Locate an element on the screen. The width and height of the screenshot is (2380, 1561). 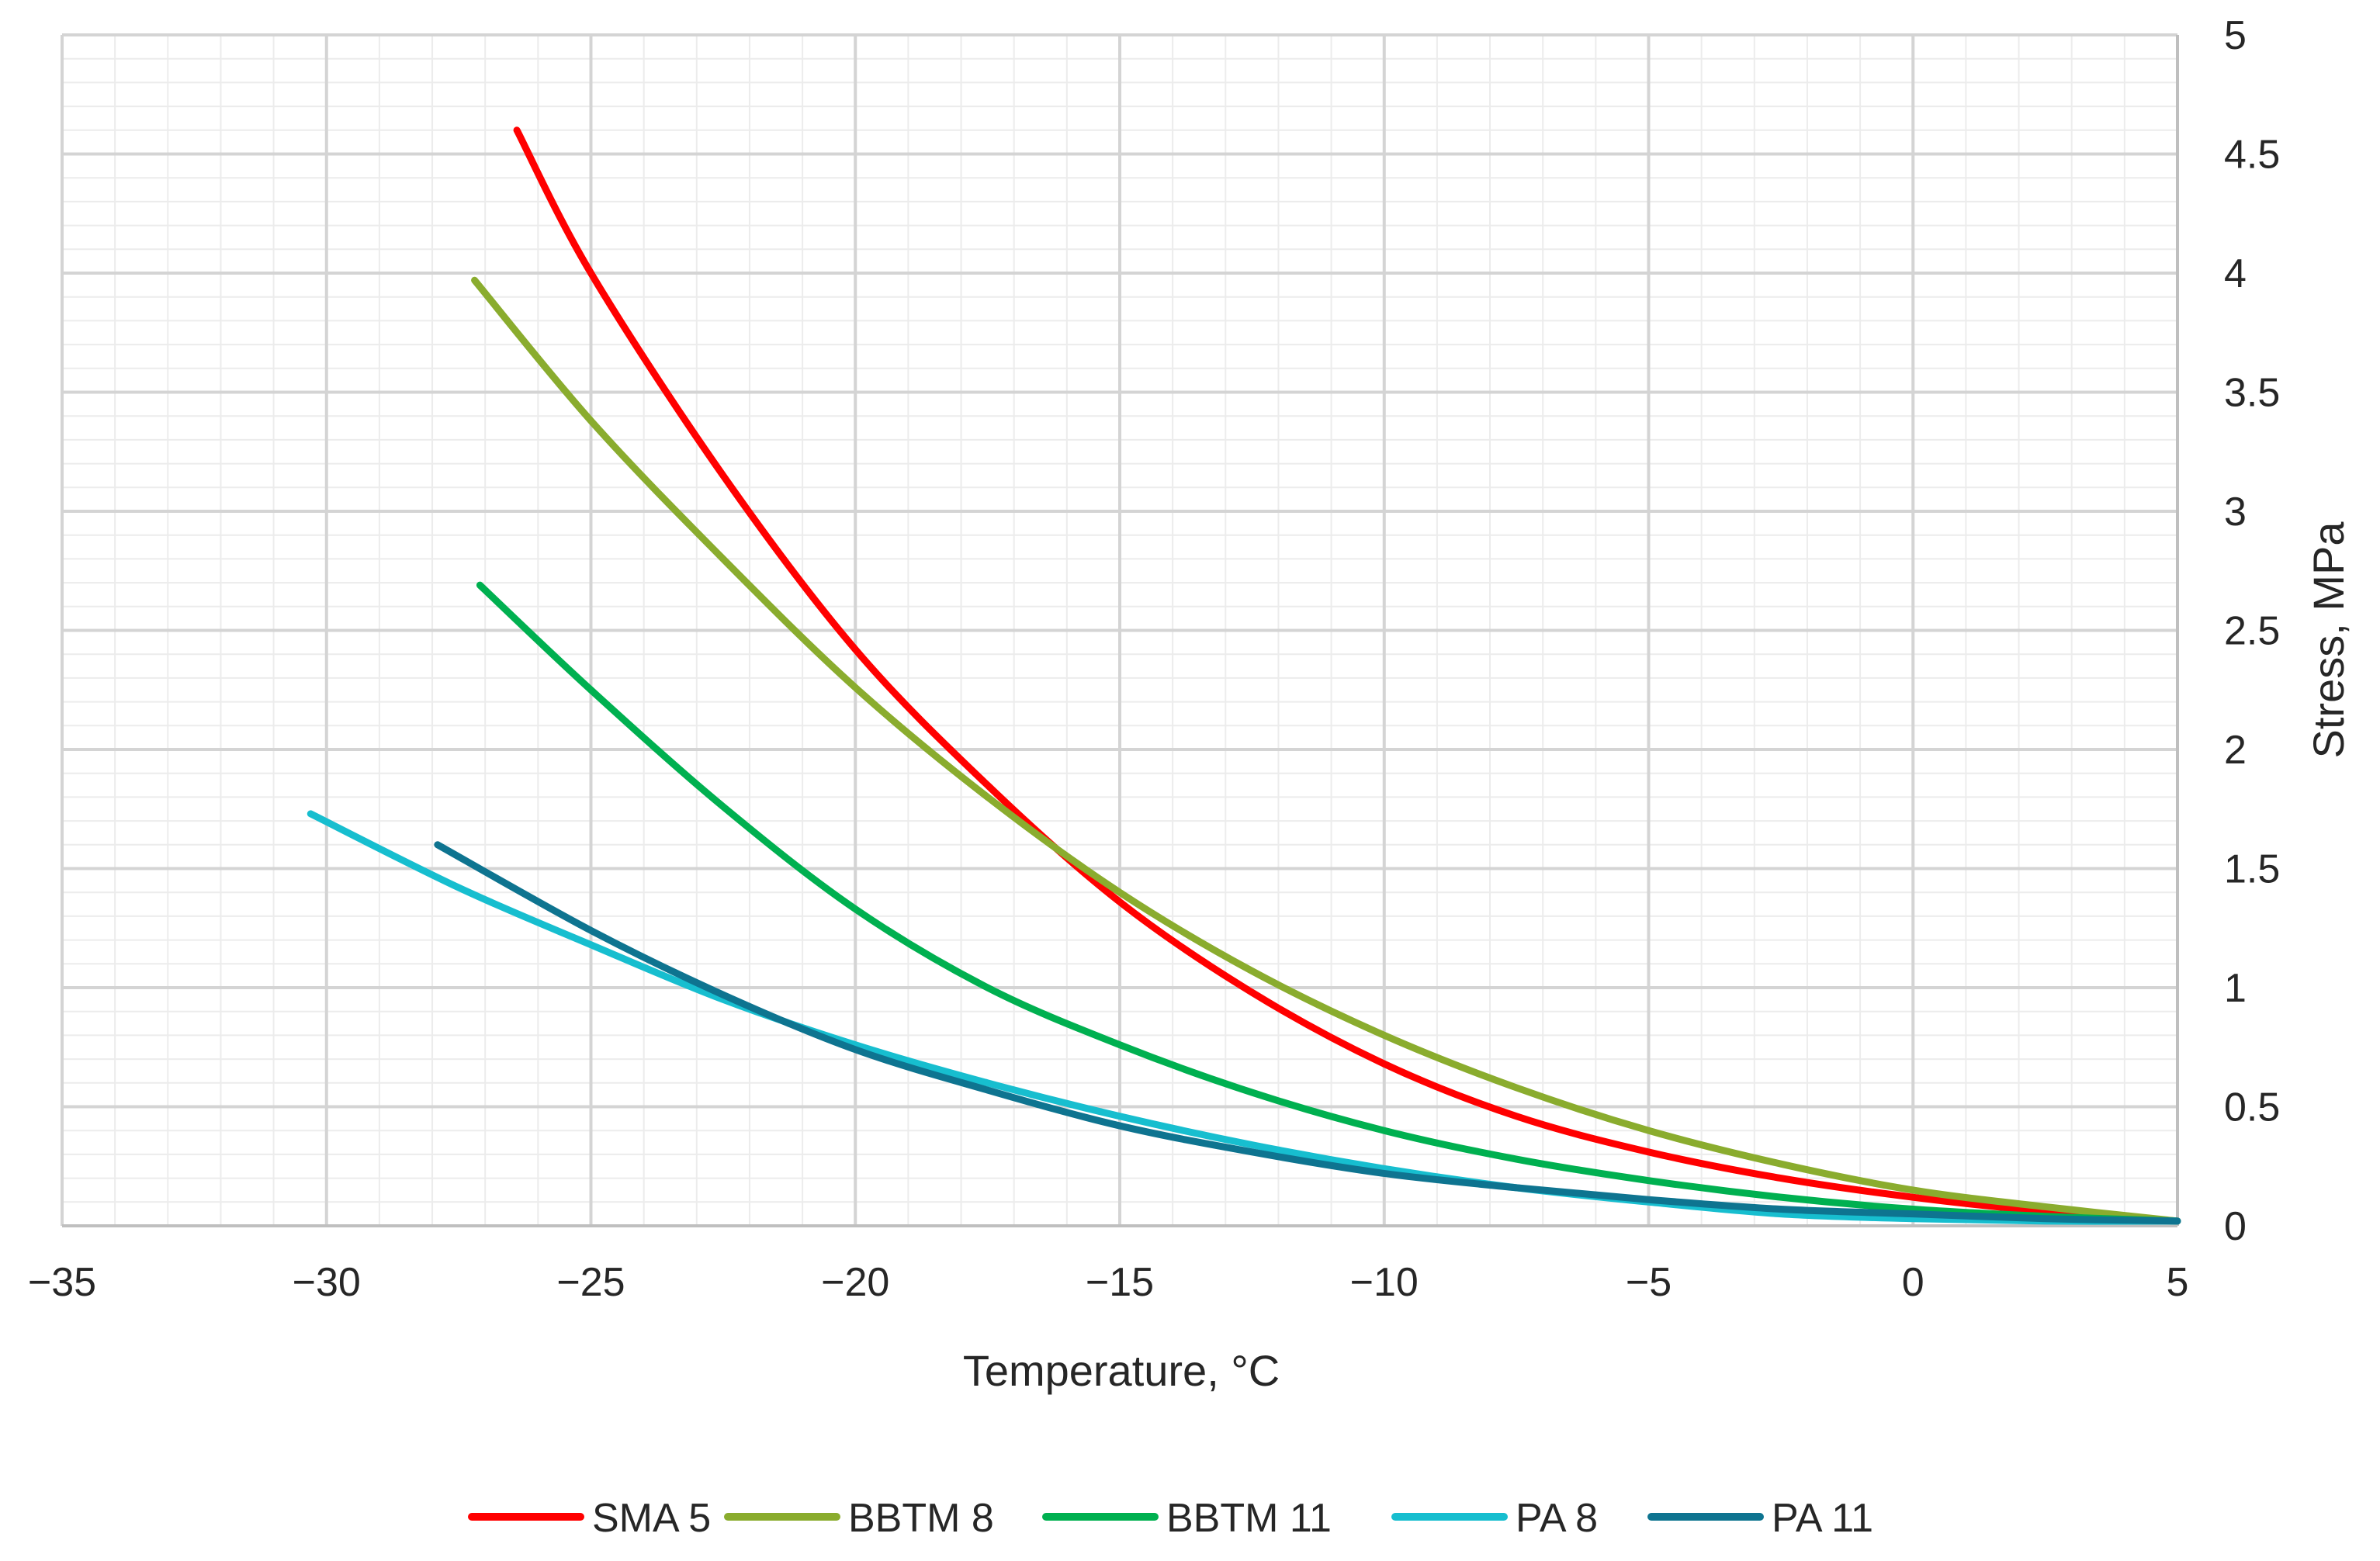
legend-label-bbtm-8: BBTM 8 is located at coordinates (921, 1518).